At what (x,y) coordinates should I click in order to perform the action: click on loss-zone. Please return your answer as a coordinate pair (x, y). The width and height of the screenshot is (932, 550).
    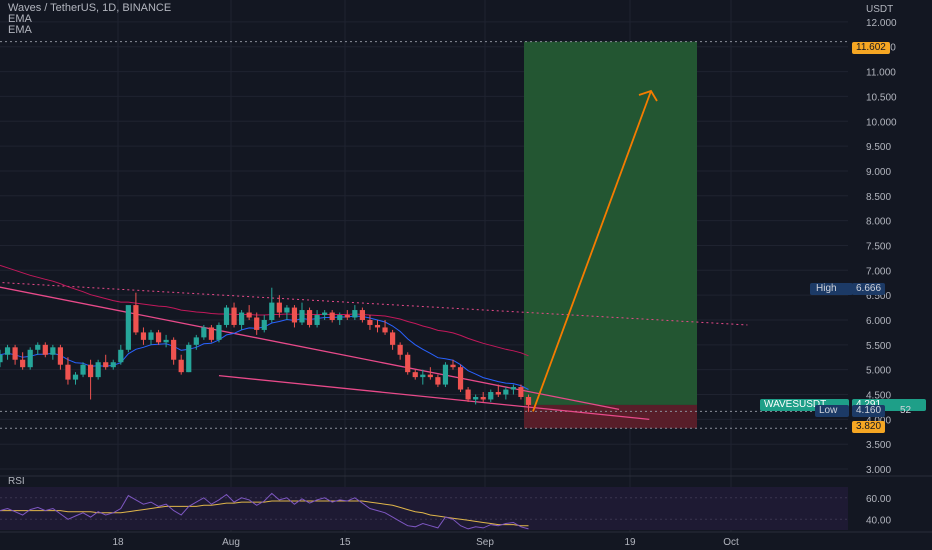
    Looking at the image, I should click on (610, 416).